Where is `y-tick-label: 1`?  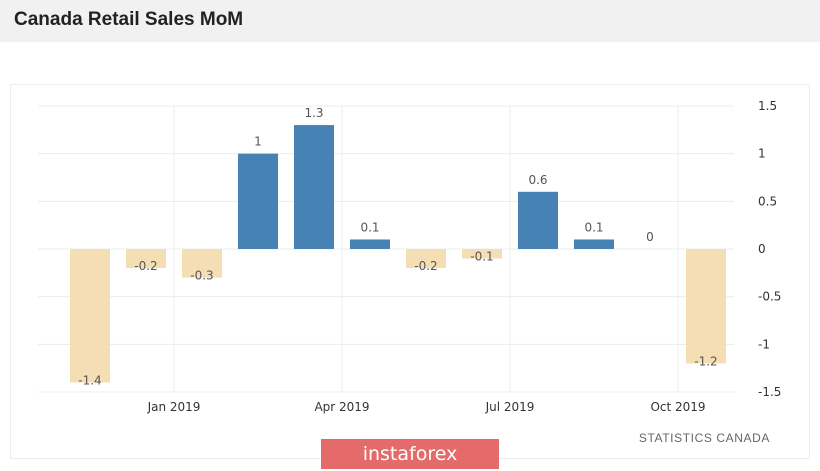
y-tick-label: 1 is located at coordinates (762, 154).